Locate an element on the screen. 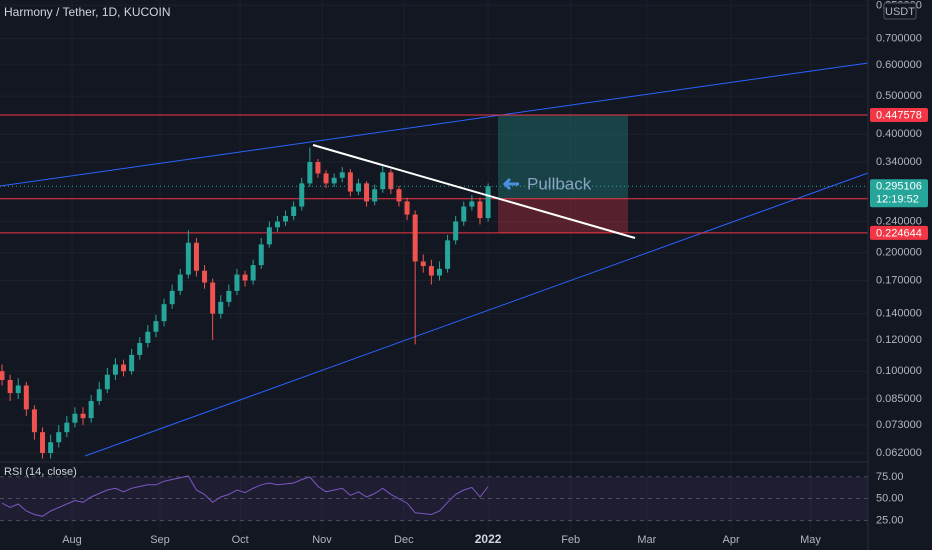 This screenshot has height=550, width=932. x-tick-label: Sep is located at coordinates (160, 540).